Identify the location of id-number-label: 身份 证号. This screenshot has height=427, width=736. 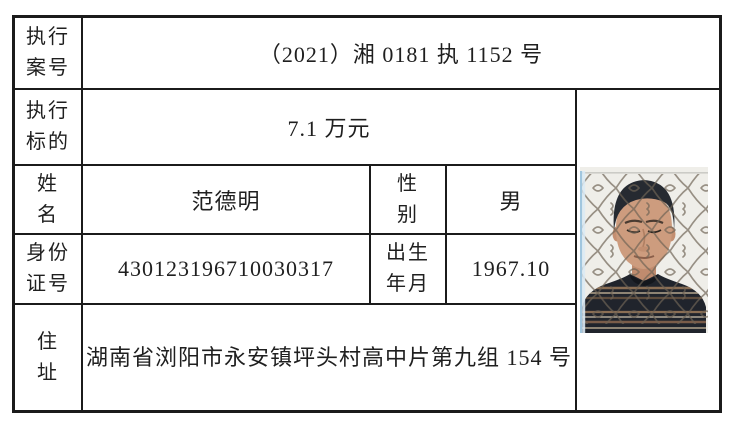
(48, 269).